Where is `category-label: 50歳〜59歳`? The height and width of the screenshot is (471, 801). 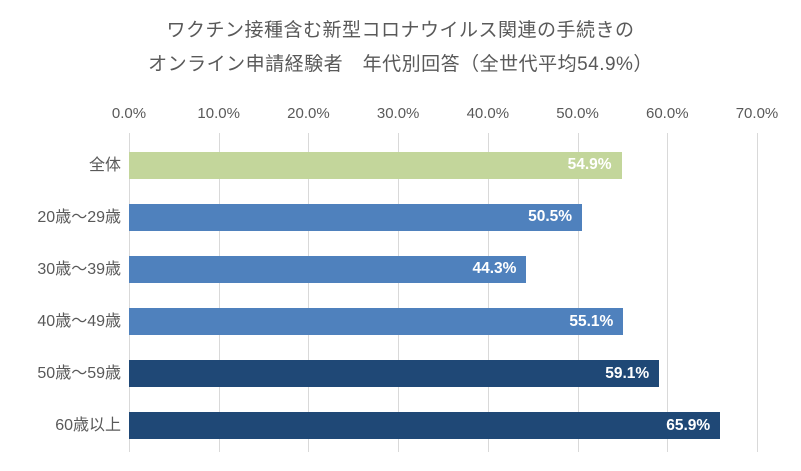 category-label: 50歳〜59歳 is located at coordinates (79, 374).